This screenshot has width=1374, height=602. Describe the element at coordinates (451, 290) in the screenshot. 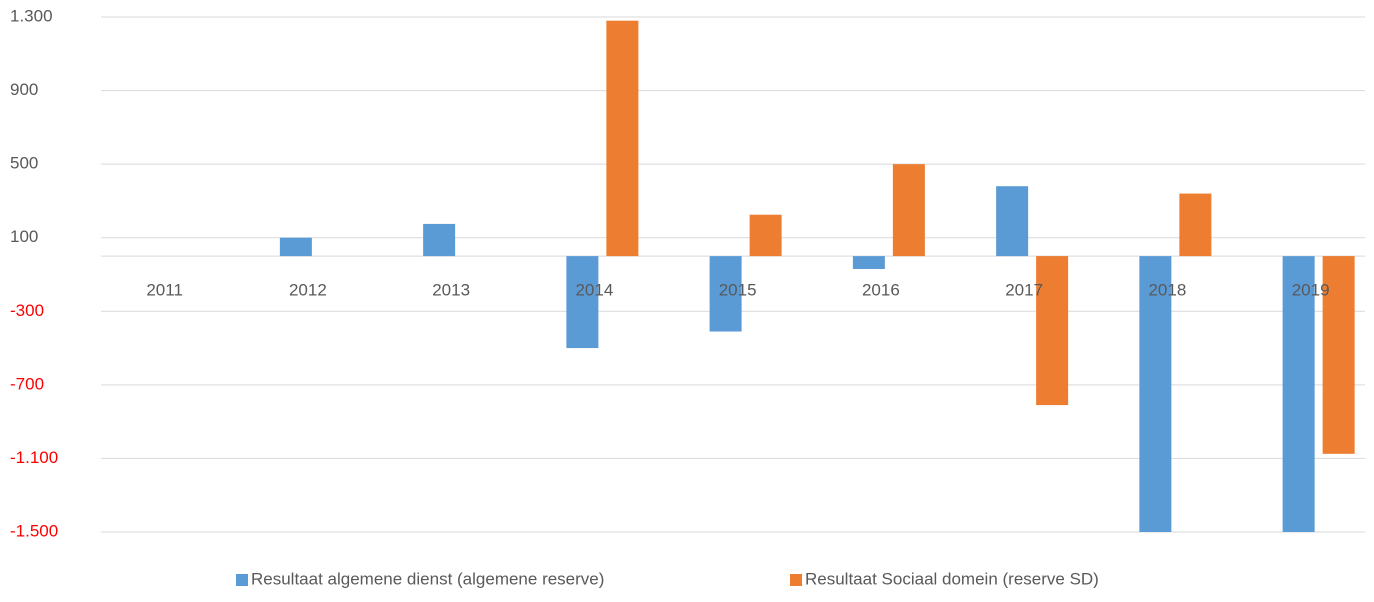

I see `x-tick-label: 2013` at that location.